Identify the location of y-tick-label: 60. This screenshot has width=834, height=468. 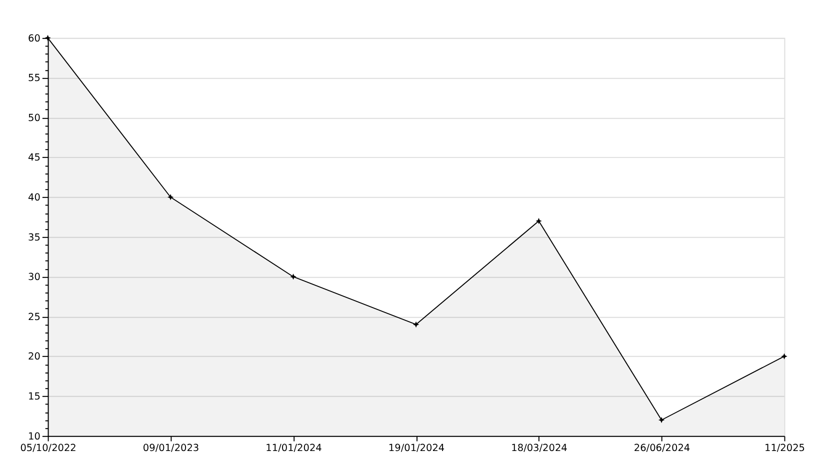
(34, 38).